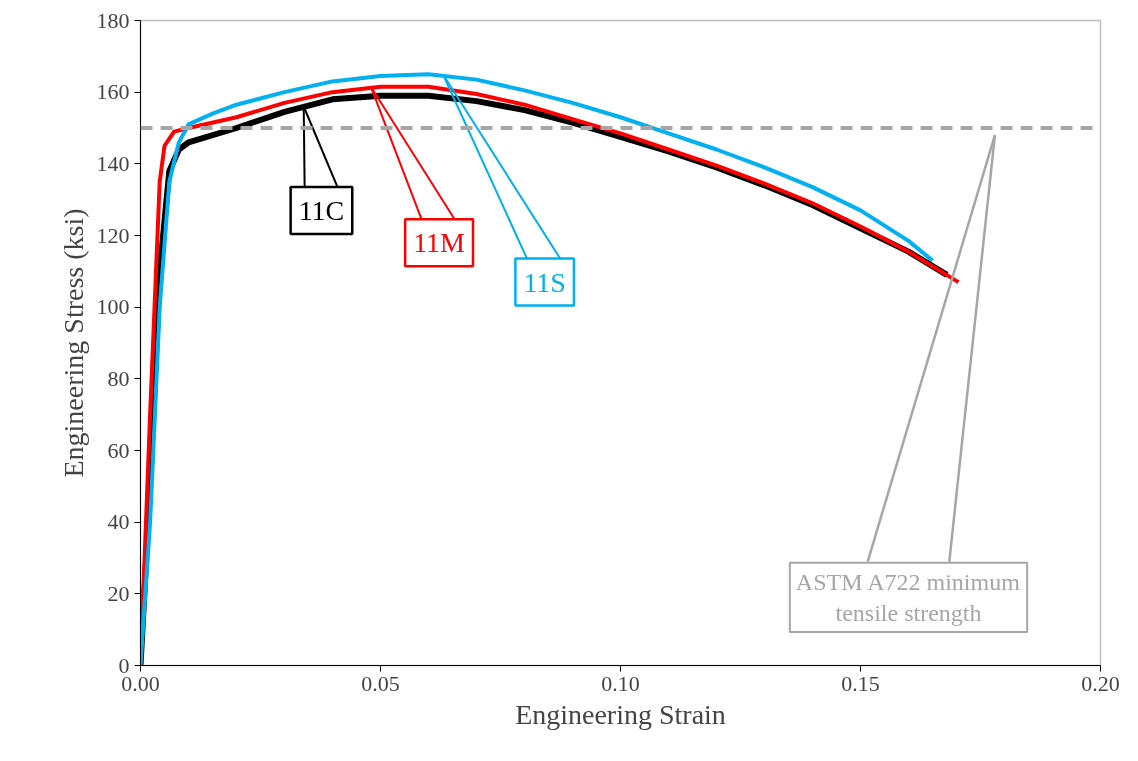 The image size is (1138, 761). What do you see at coordinates (118, 522) in the screenshot?
I see `y-tick-label: 40` at bounding box center [118, 522].